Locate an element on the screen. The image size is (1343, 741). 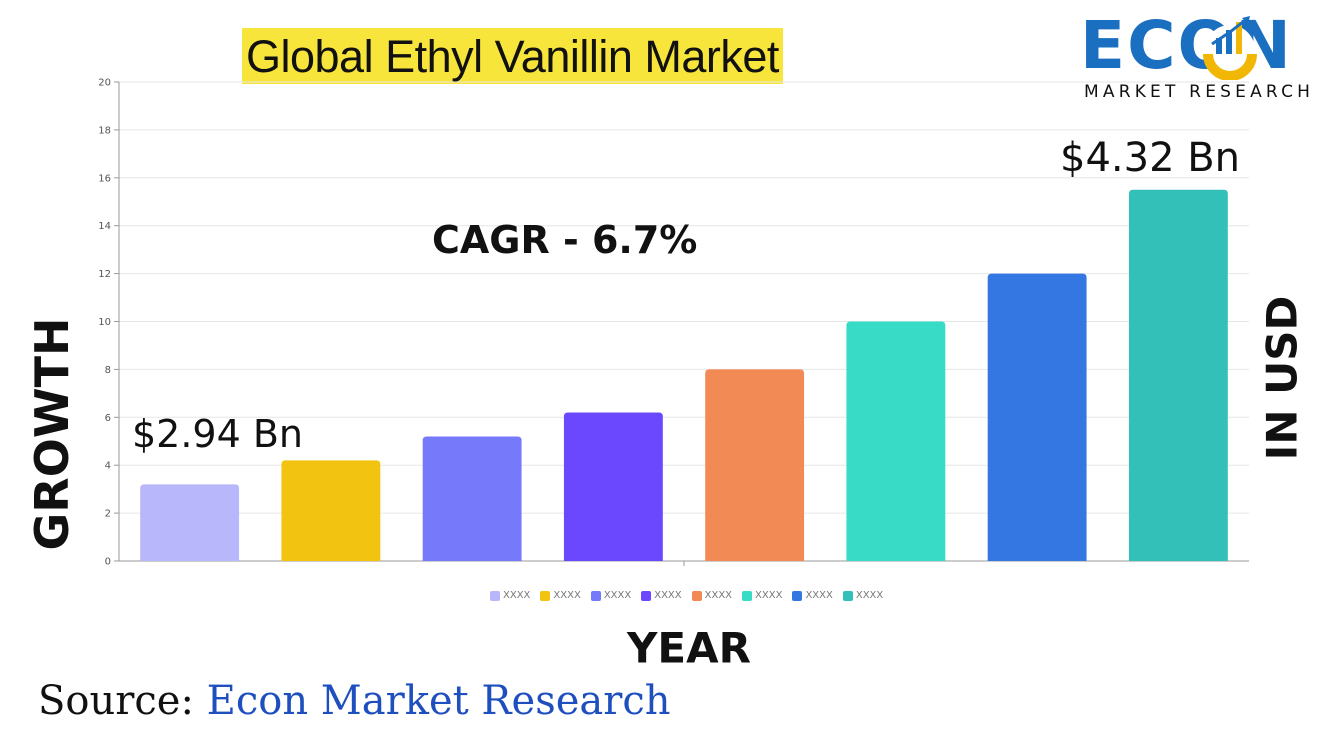
y-tick-label: 6 is located at coordinates (108, 418).